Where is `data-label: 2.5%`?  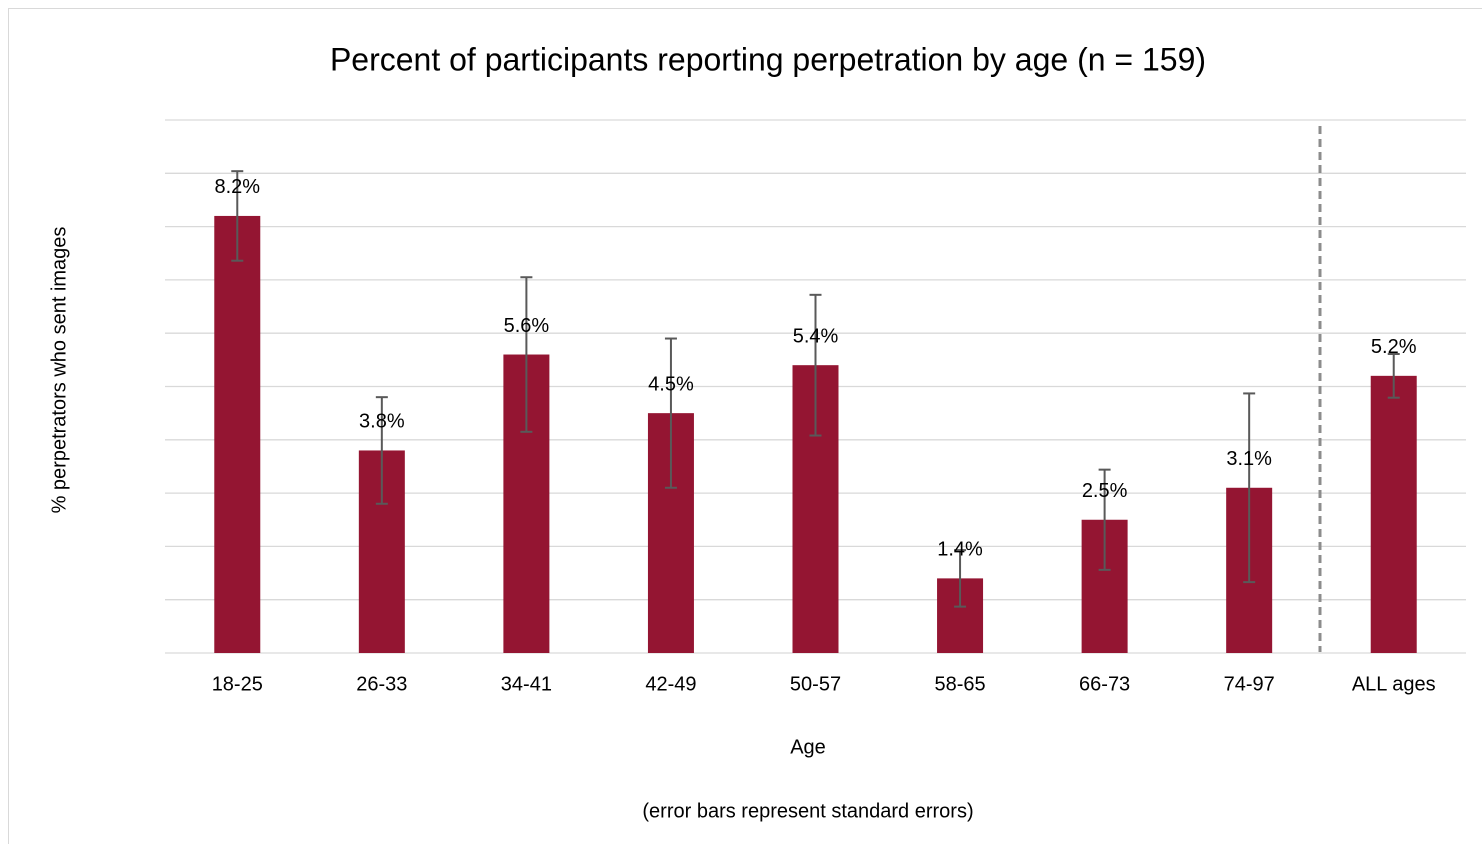
data-label: 2.5% is located at coordinates (1105, 491).